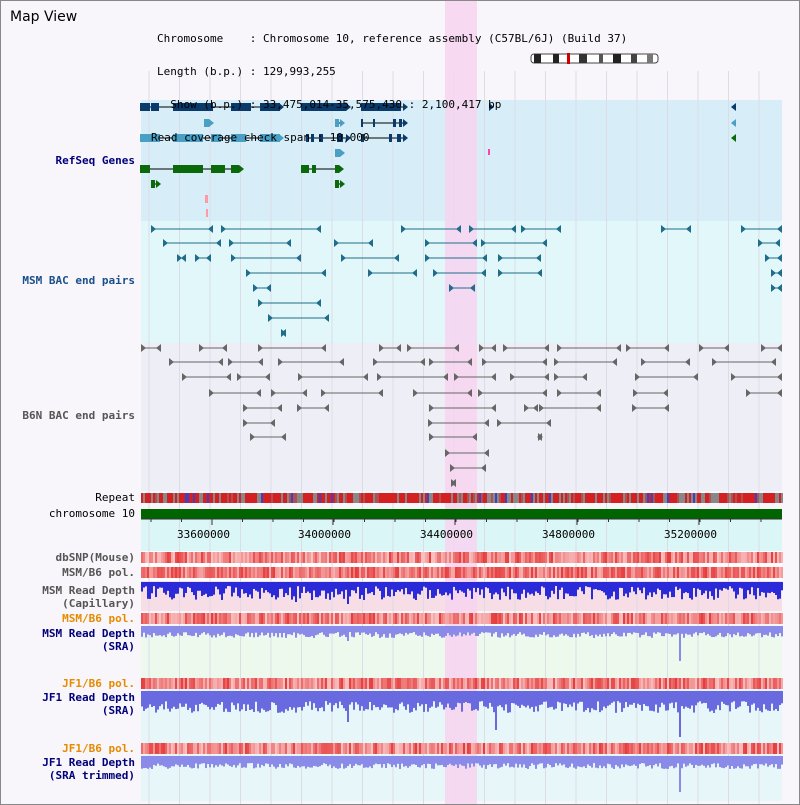 This screenshot has width=800, height=805. What do you see at coordinates (88, 704) in the screenshot?
I see `track-label-jf1-depth-sra: JF1 Read Depth (SRA)` at bounding box center [88, 704].